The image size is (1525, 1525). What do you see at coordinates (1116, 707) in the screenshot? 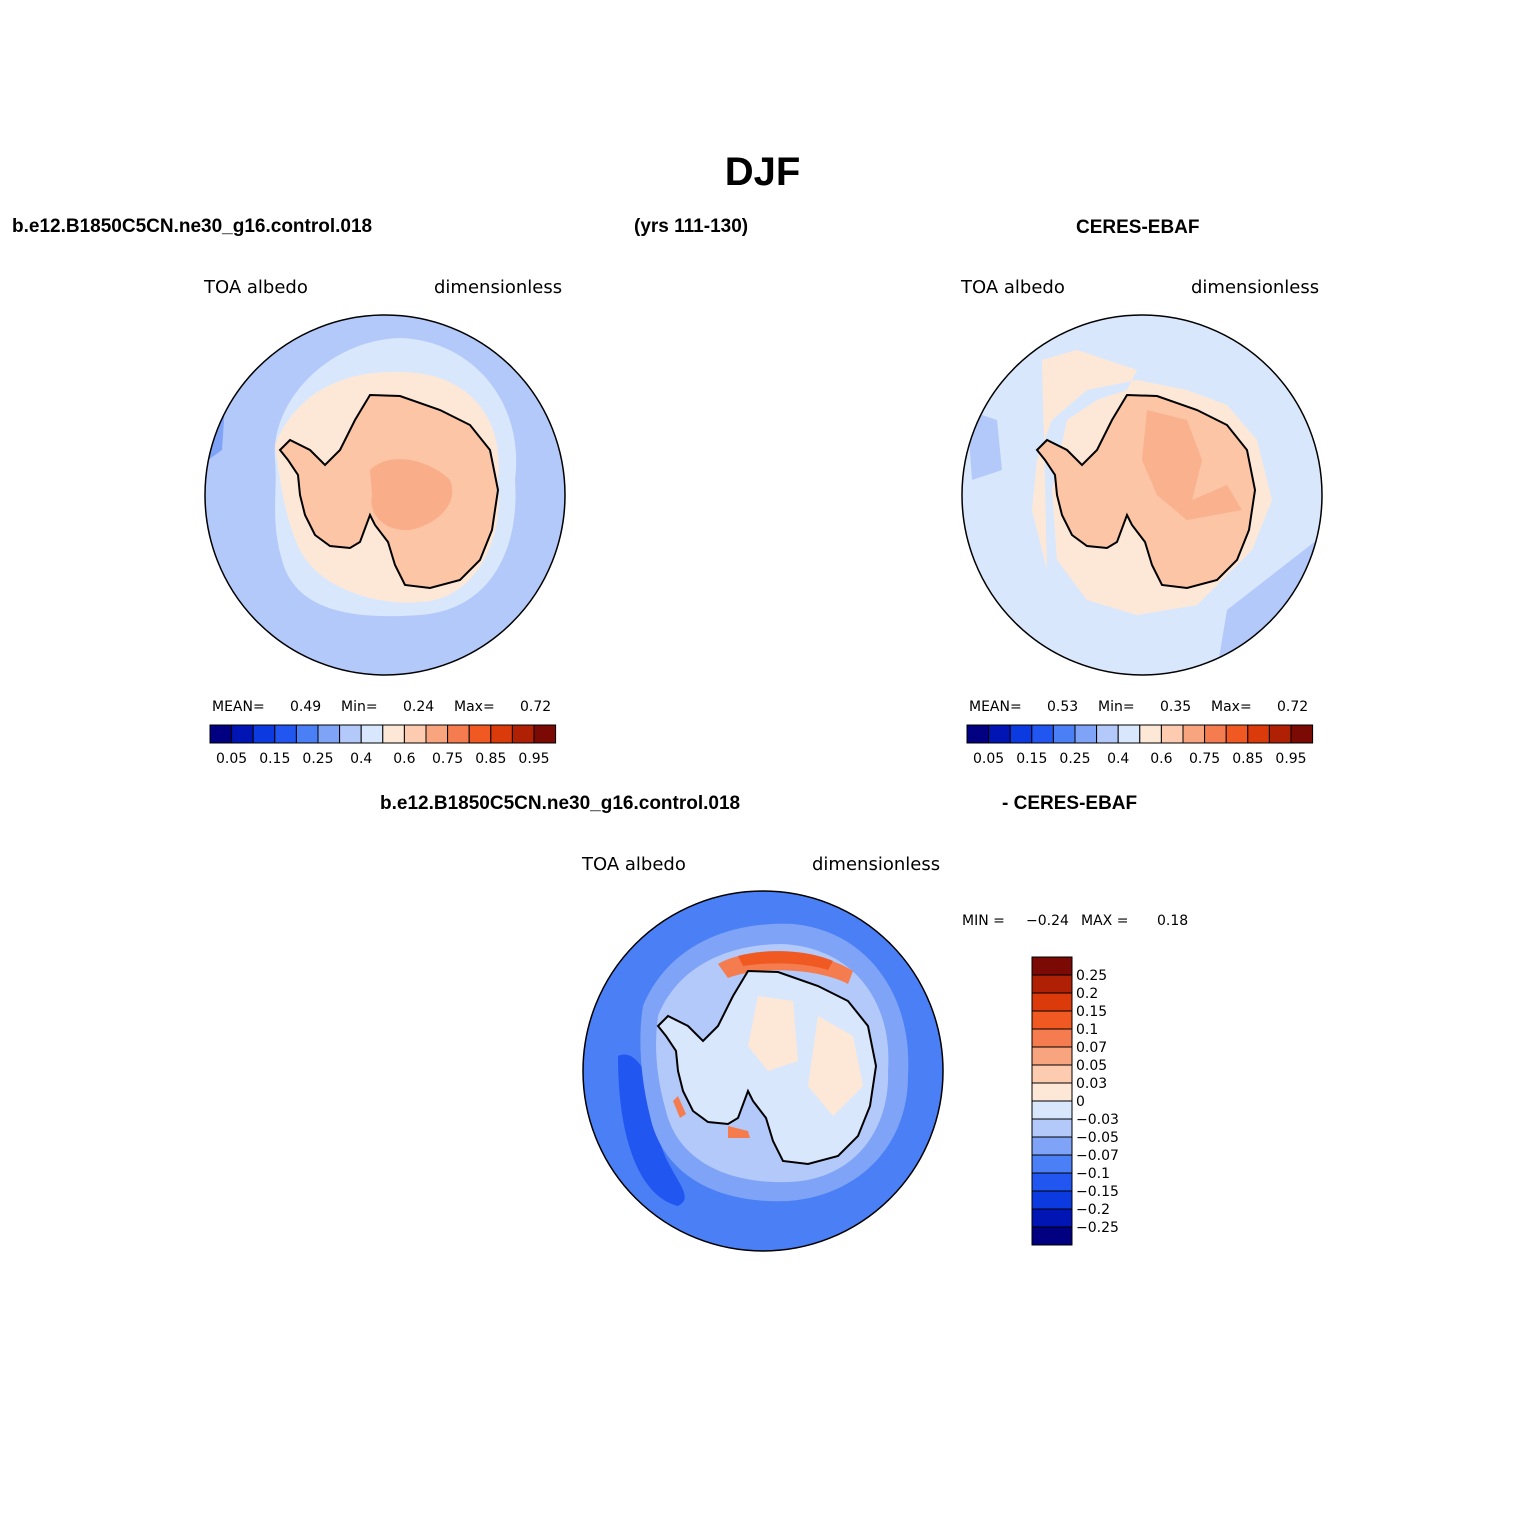
I see `obs-min-label: Min=` at bounding box center [1116, 707].